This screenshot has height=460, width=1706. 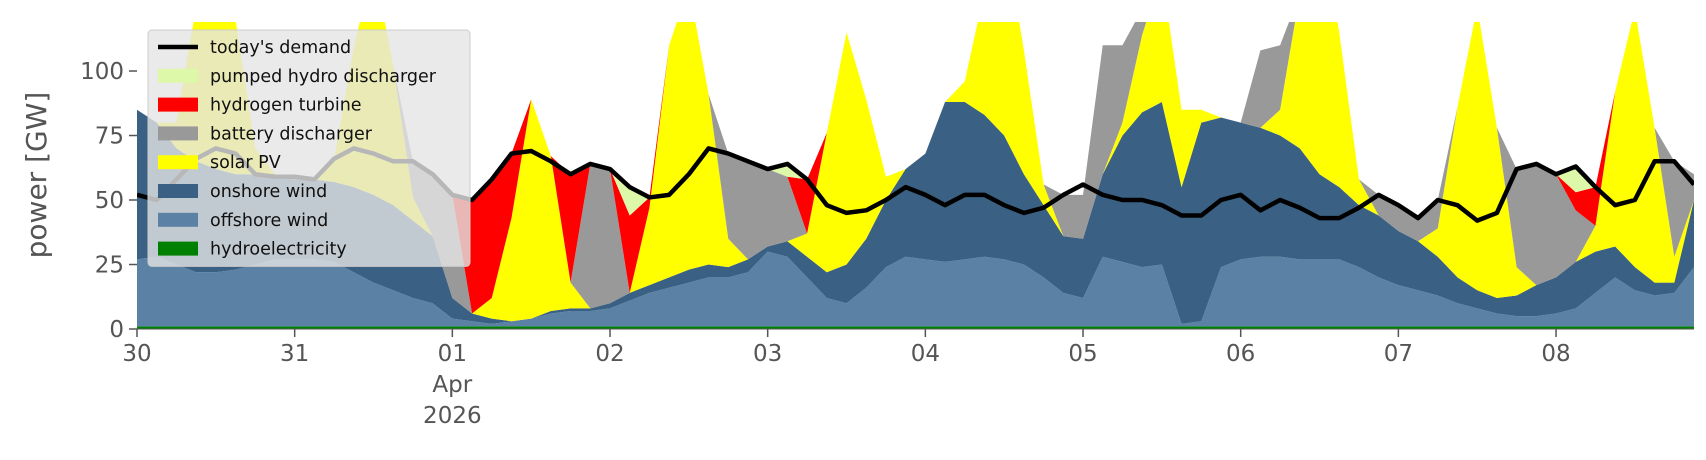 What do you see at coordinates (610, 354) in the screenshot?
I see `x-tick-label: 02` at bounding box center [610, 354].